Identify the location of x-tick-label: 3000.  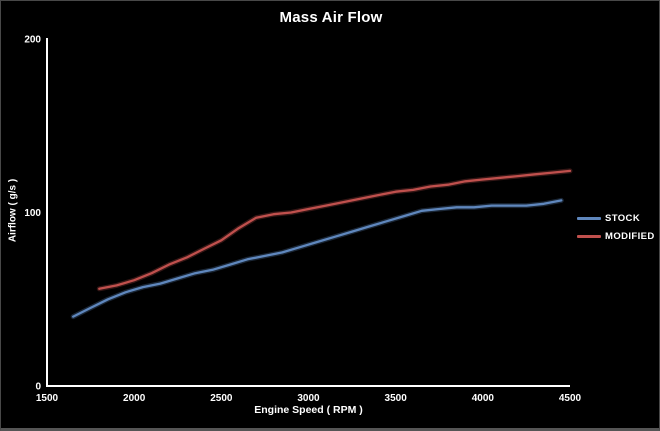
(308, 398).